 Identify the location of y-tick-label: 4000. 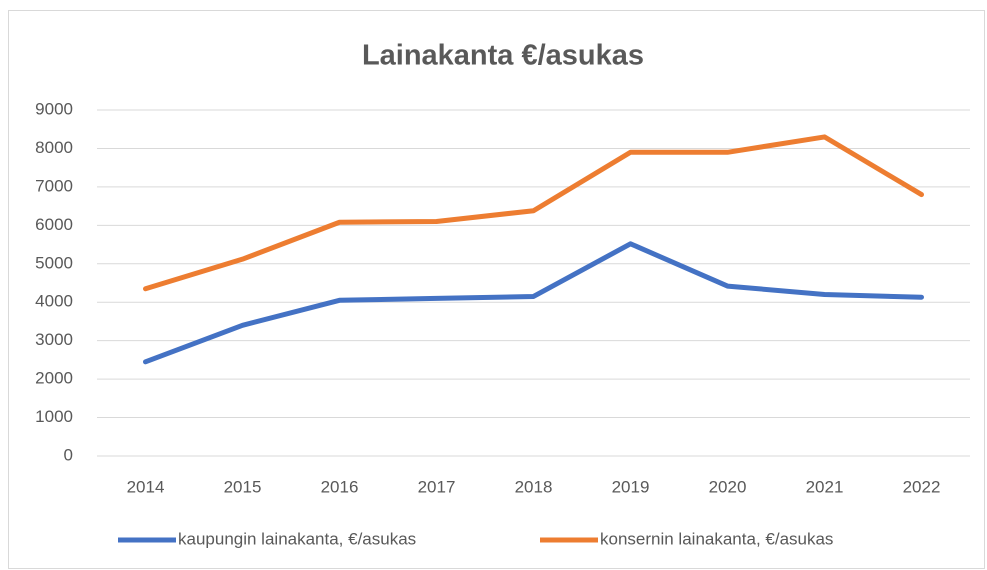
(54, 301).